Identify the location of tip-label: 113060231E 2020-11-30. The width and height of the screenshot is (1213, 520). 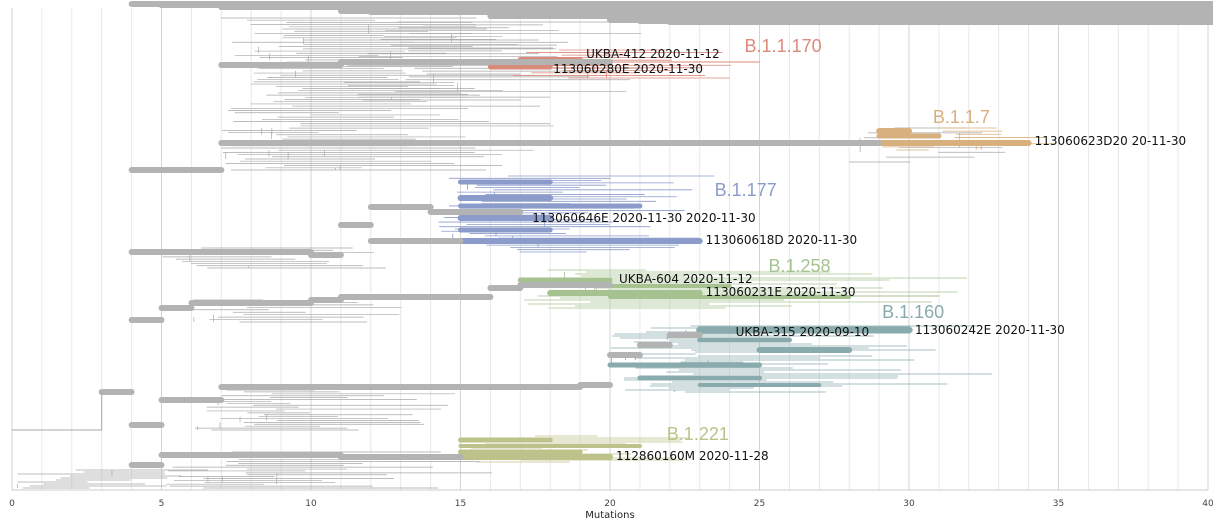
(781, 292).